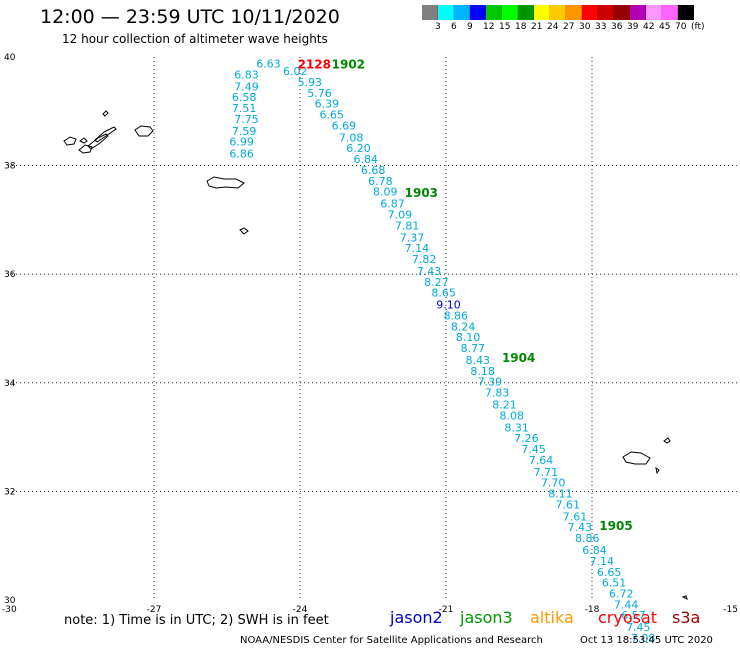 This screenshot has width=740, height=650. I want to click on pass-label: 1903, so click(421, 193).